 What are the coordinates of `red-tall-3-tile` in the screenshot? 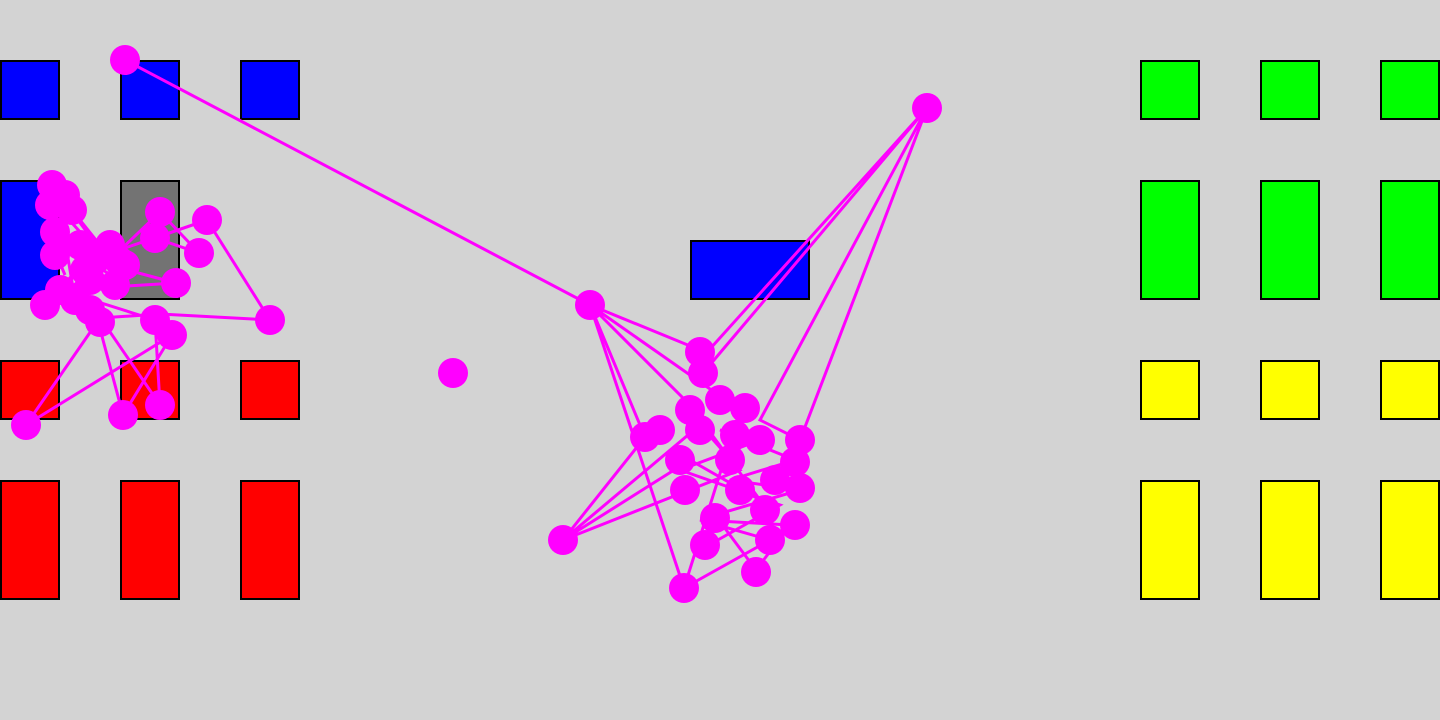 It's located at (270, 540).